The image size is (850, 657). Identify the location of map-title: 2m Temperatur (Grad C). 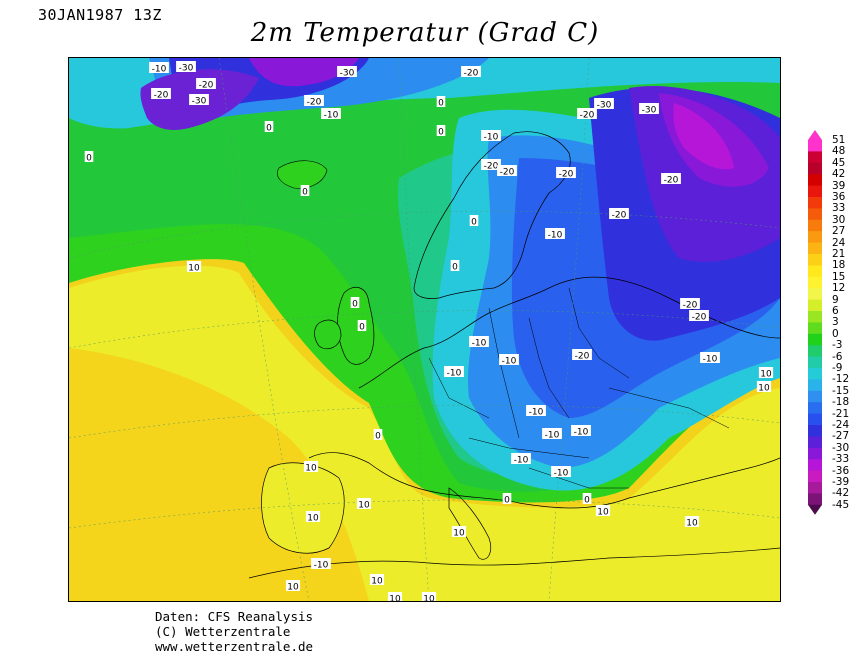
(425, 33).